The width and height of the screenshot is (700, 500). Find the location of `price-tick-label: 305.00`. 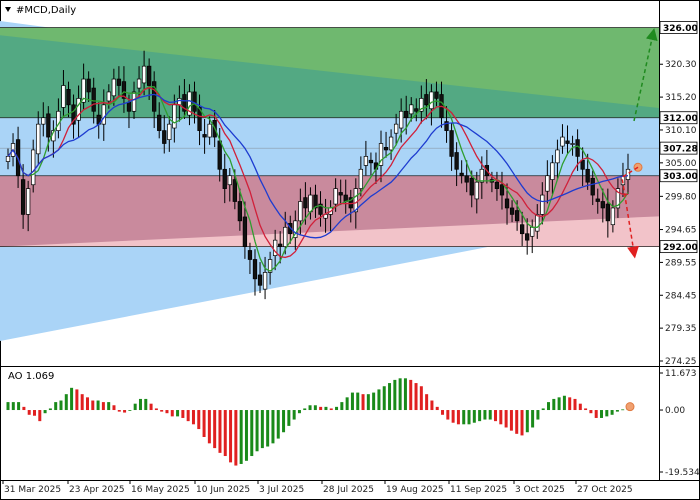

price-tick-label: 305.00 is located at coordinates (681, 164).